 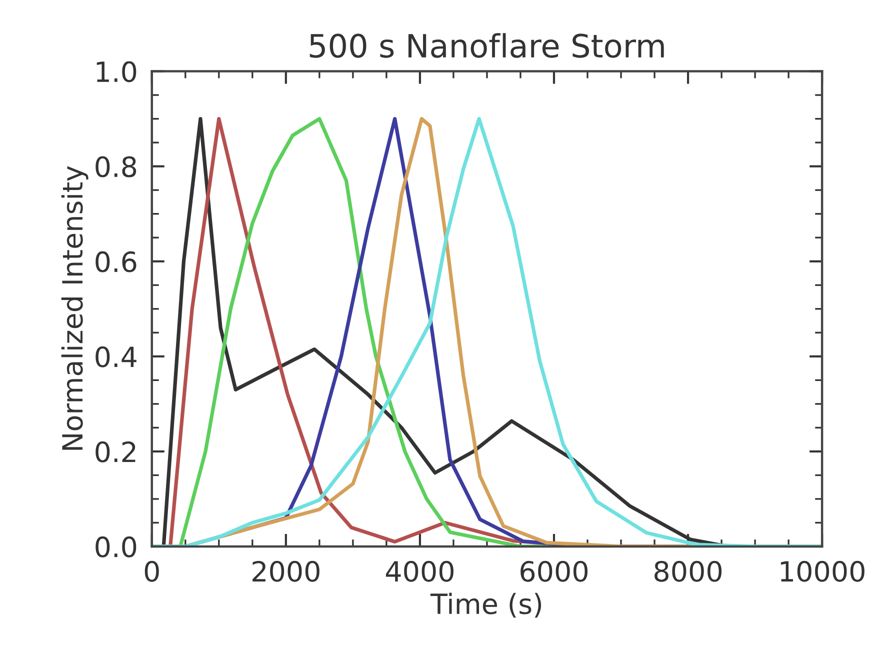 I want to click on y-tick-label: 0.0, so click(x=116, y=547).